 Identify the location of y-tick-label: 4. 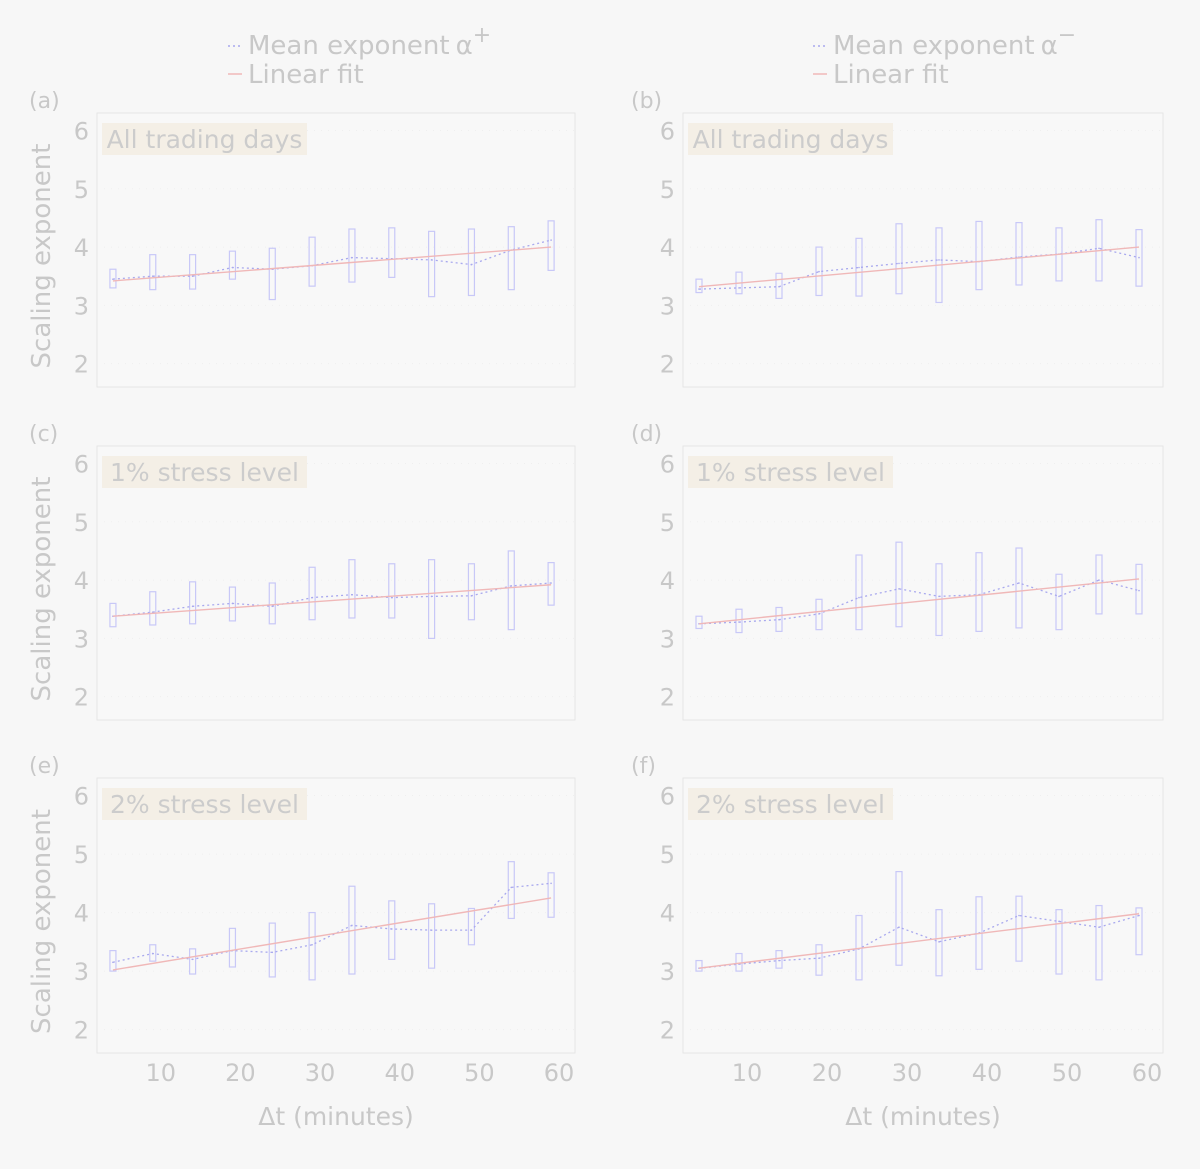
(81, 248).